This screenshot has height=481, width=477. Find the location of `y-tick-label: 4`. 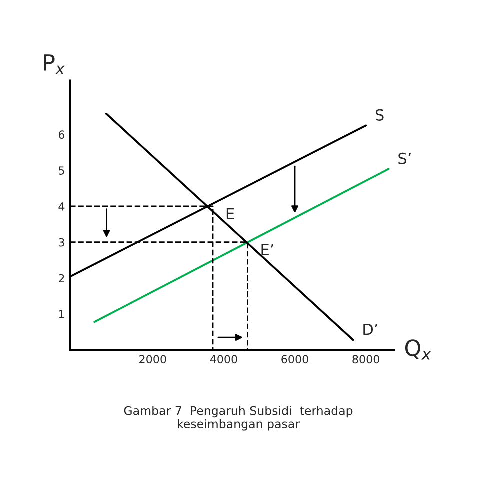

y-tick-label: 4 is located at coordinates (61, 206).